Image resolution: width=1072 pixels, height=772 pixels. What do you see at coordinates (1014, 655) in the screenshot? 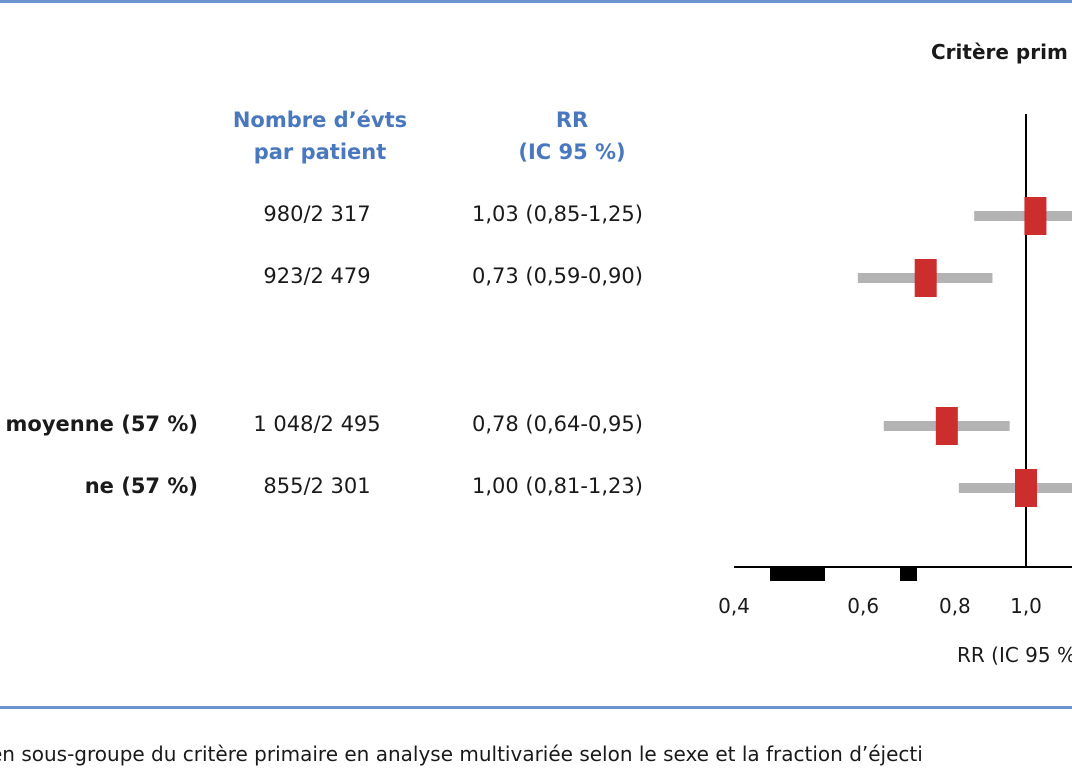
I see `x-axis-label: RR (IC 95 %` at bounding box center [1014, 655].